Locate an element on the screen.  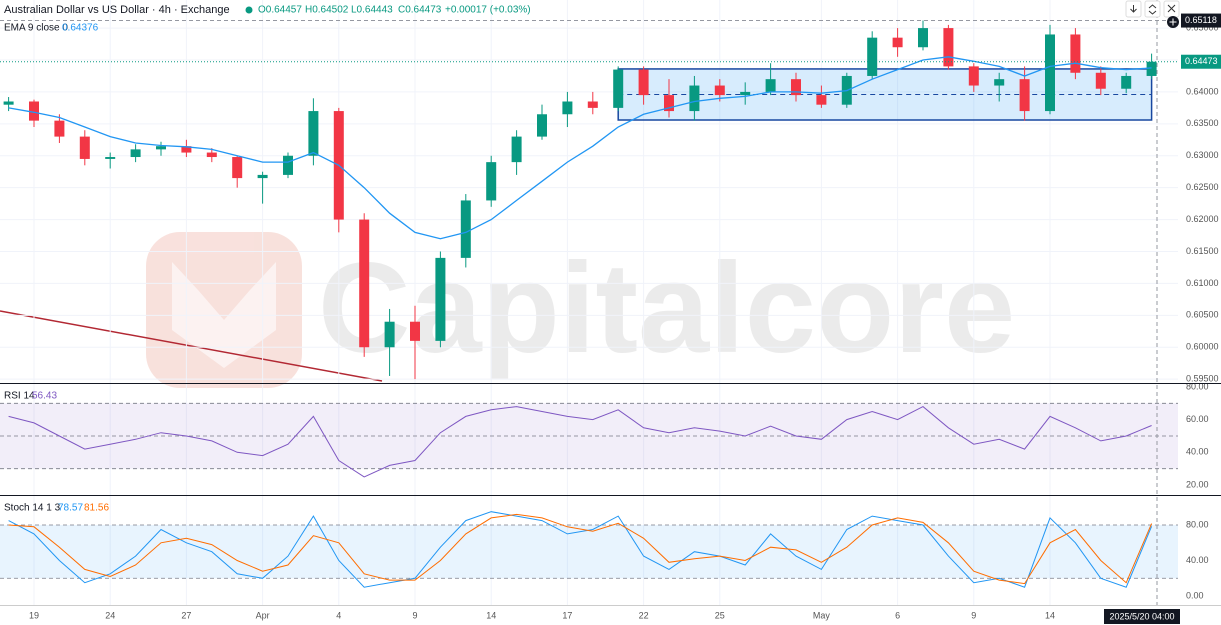
settings-icon is located at coordinates (1152, 9).